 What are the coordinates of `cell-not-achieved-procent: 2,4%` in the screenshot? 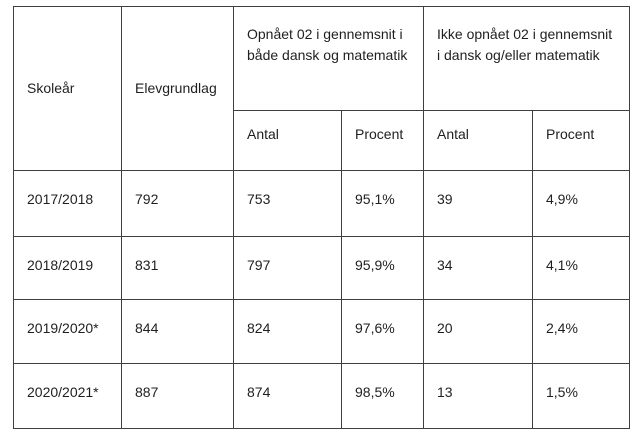 It's located at (581, 331).